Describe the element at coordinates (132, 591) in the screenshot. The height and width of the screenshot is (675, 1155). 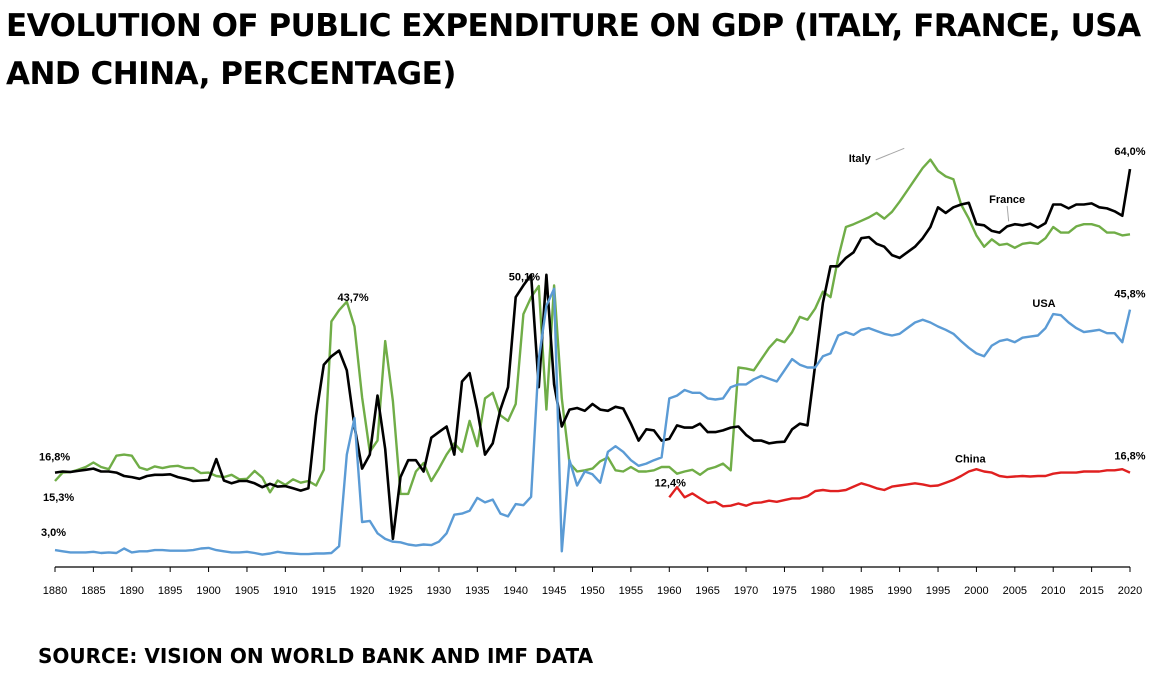
I see `x-tick-label-1890: 1890` at that location.